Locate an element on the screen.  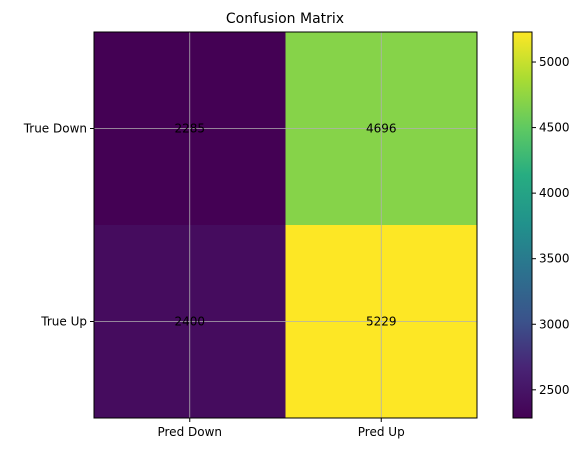
cell-value-label: 4696 is located at coordinates (381, 129).